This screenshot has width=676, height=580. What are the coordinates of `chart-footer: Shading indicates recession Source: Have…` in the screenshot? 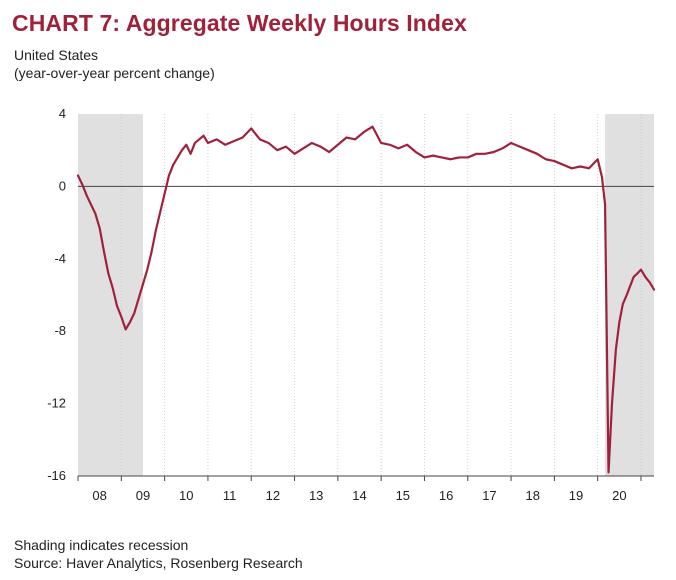 It's located at (158, 554).